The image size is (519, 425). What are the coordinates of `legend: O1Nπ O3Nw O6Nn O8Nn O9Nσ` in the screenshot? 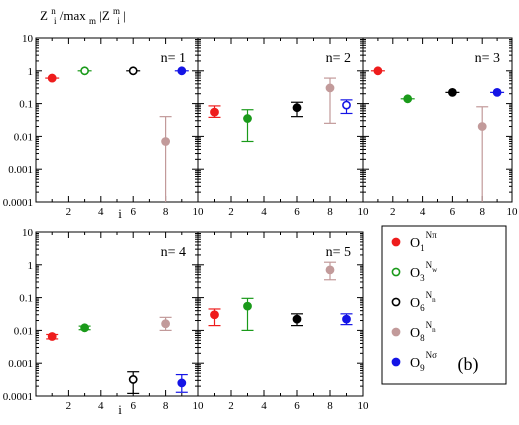 It's located at (444, 305).